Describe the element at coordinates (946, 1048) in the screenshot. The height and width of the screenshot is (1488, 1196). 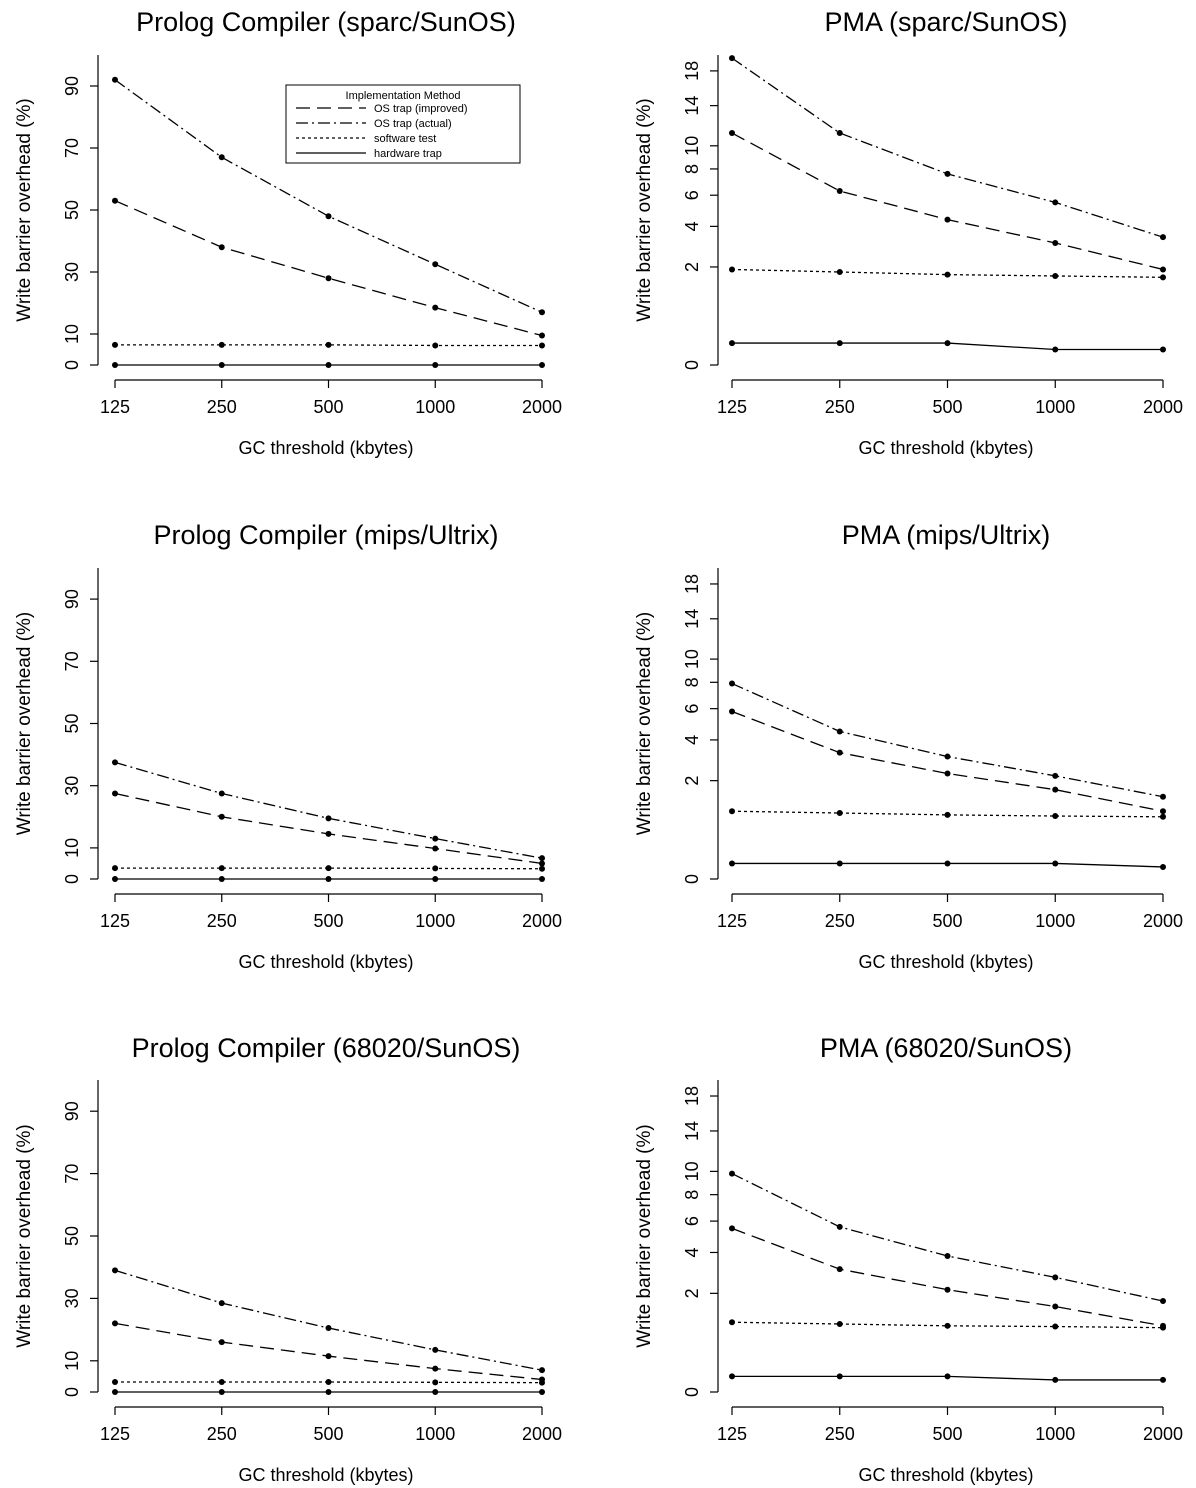
I see `chart-title: PMA (68020/SunOS)` at that location.